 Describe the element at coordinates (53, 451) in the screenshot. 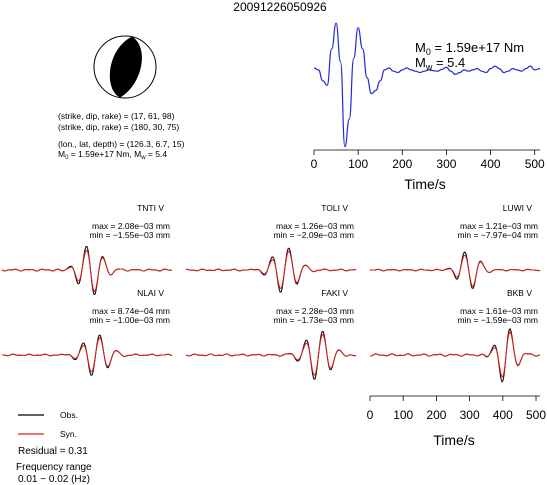

I see `residual-text: Residual = 0.31` at that location.